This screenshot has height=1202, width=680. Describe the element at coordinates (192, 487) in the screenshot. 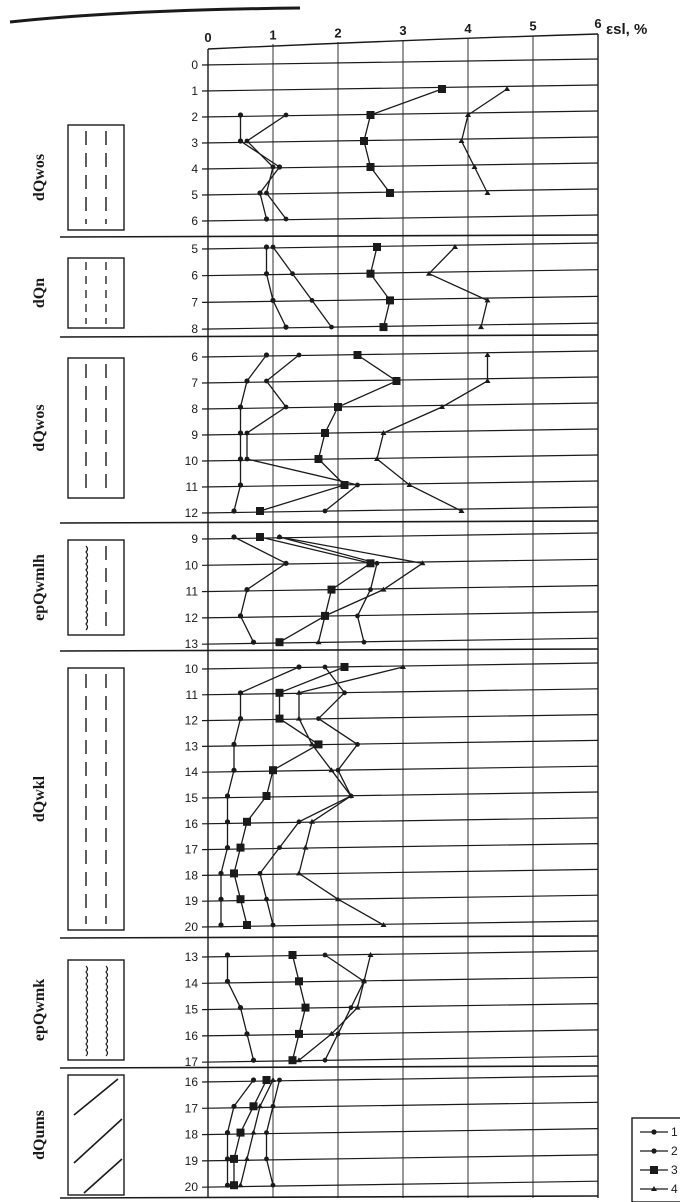

I see `y-tick-label: 11` at that location.